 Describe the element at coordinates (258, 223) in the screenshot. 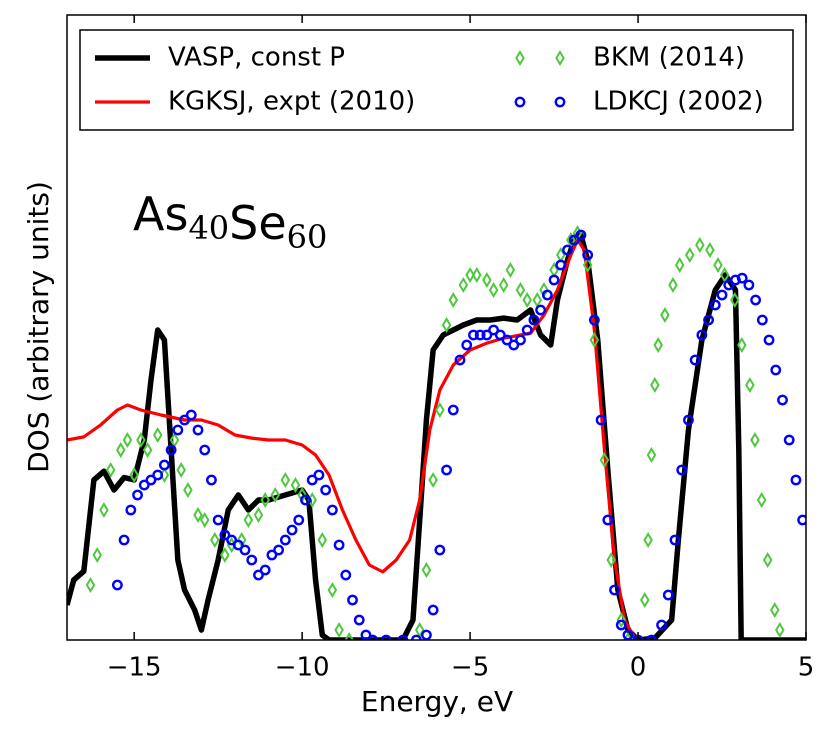

I see `annotation-text: Se` at that location.